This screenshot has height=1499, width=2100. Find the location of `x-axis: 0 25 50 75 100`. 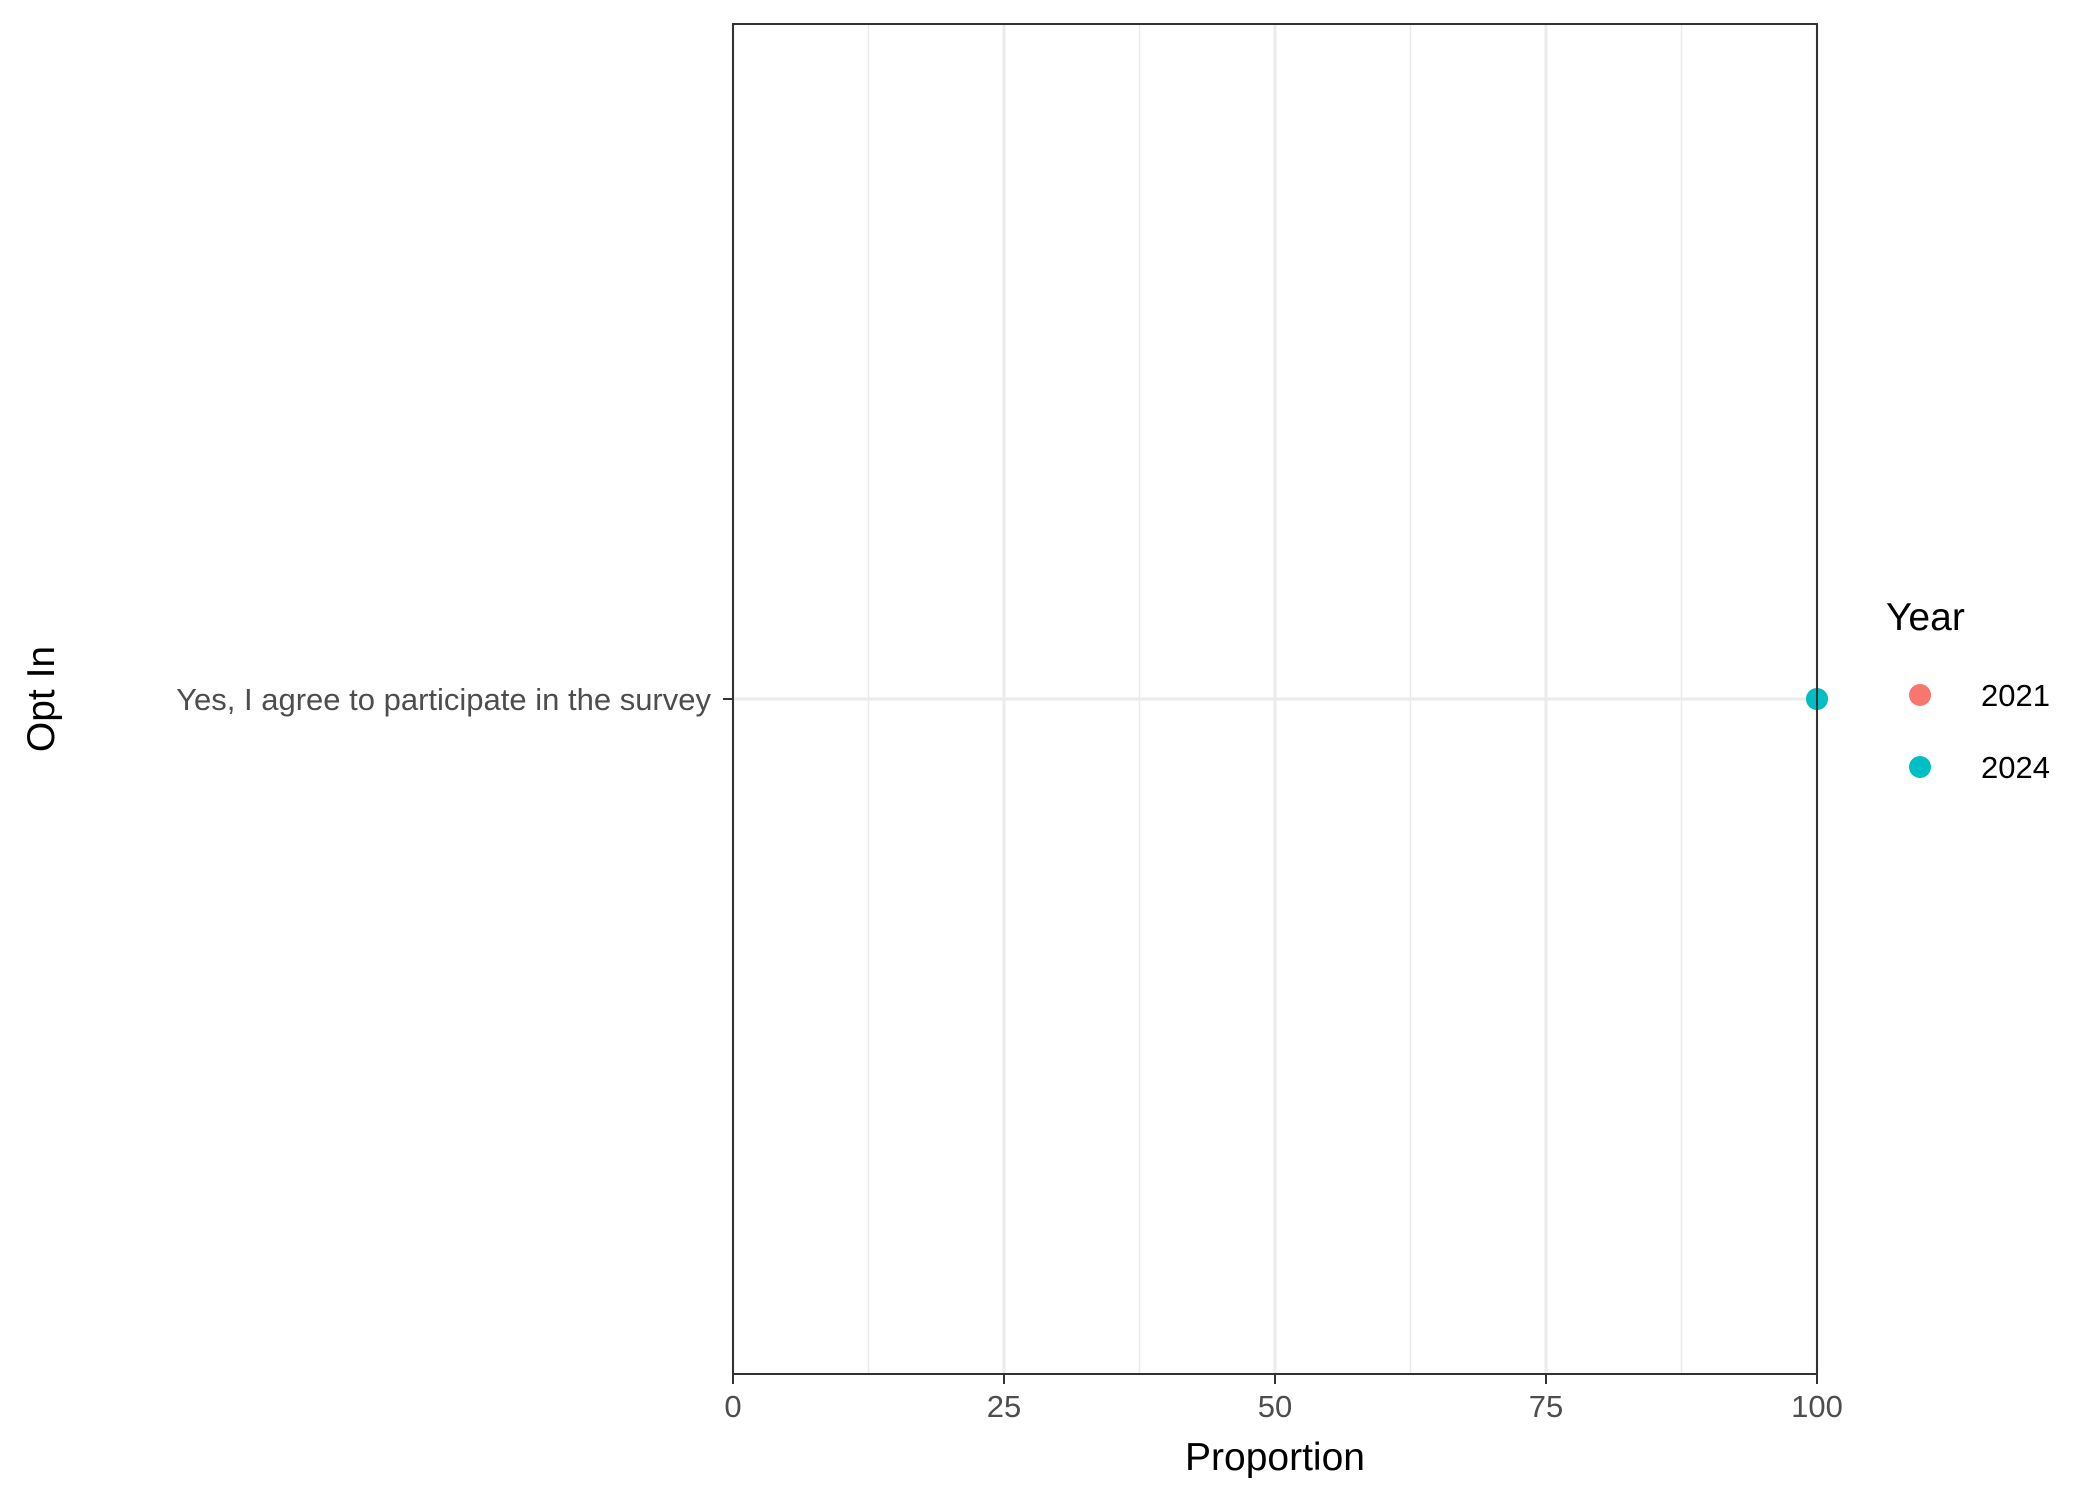

x-axis: 0 25 50 75 100 is located at coordinates (1283, 1399).